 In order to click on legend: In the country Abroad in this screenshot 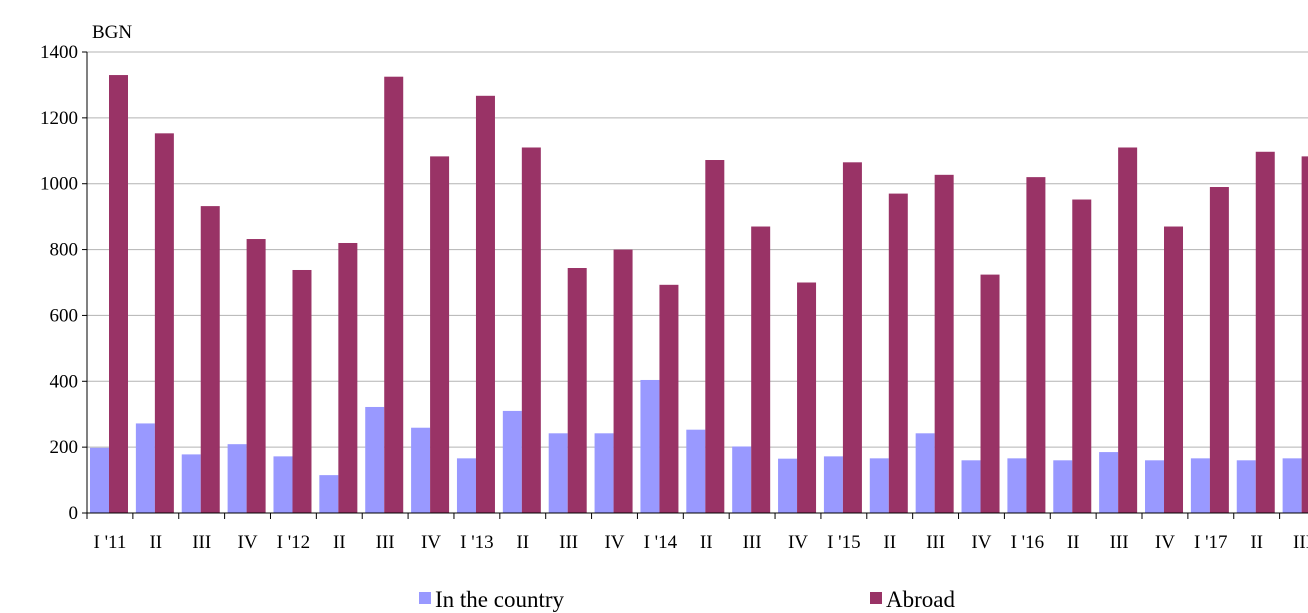, I will do `click(687, 599)`.